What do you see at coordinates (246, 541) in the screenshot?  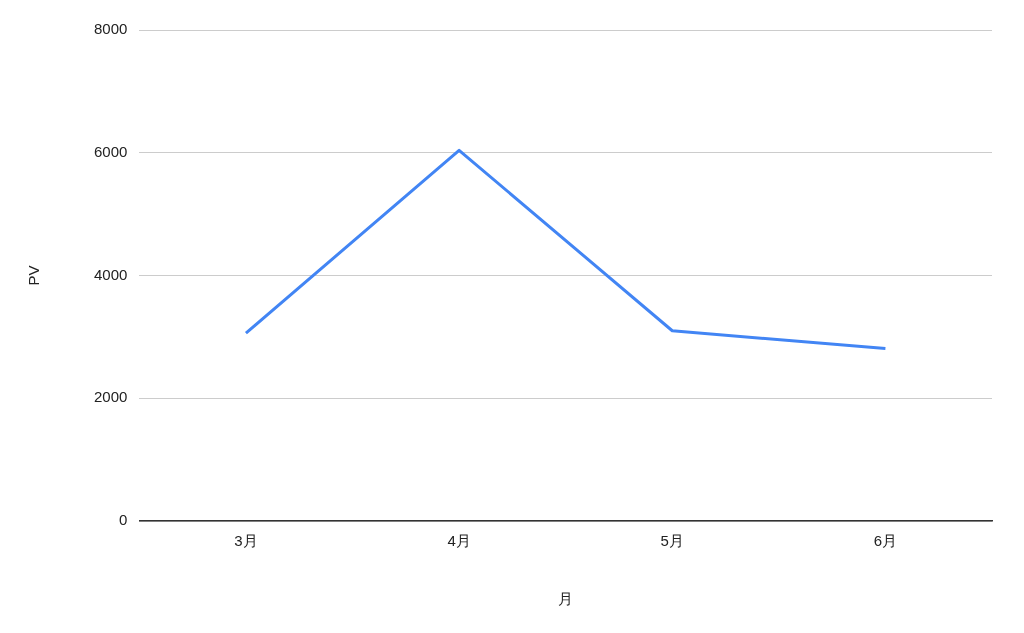 I see `x-tick-label: 3月` at bounding box center [246, 541].